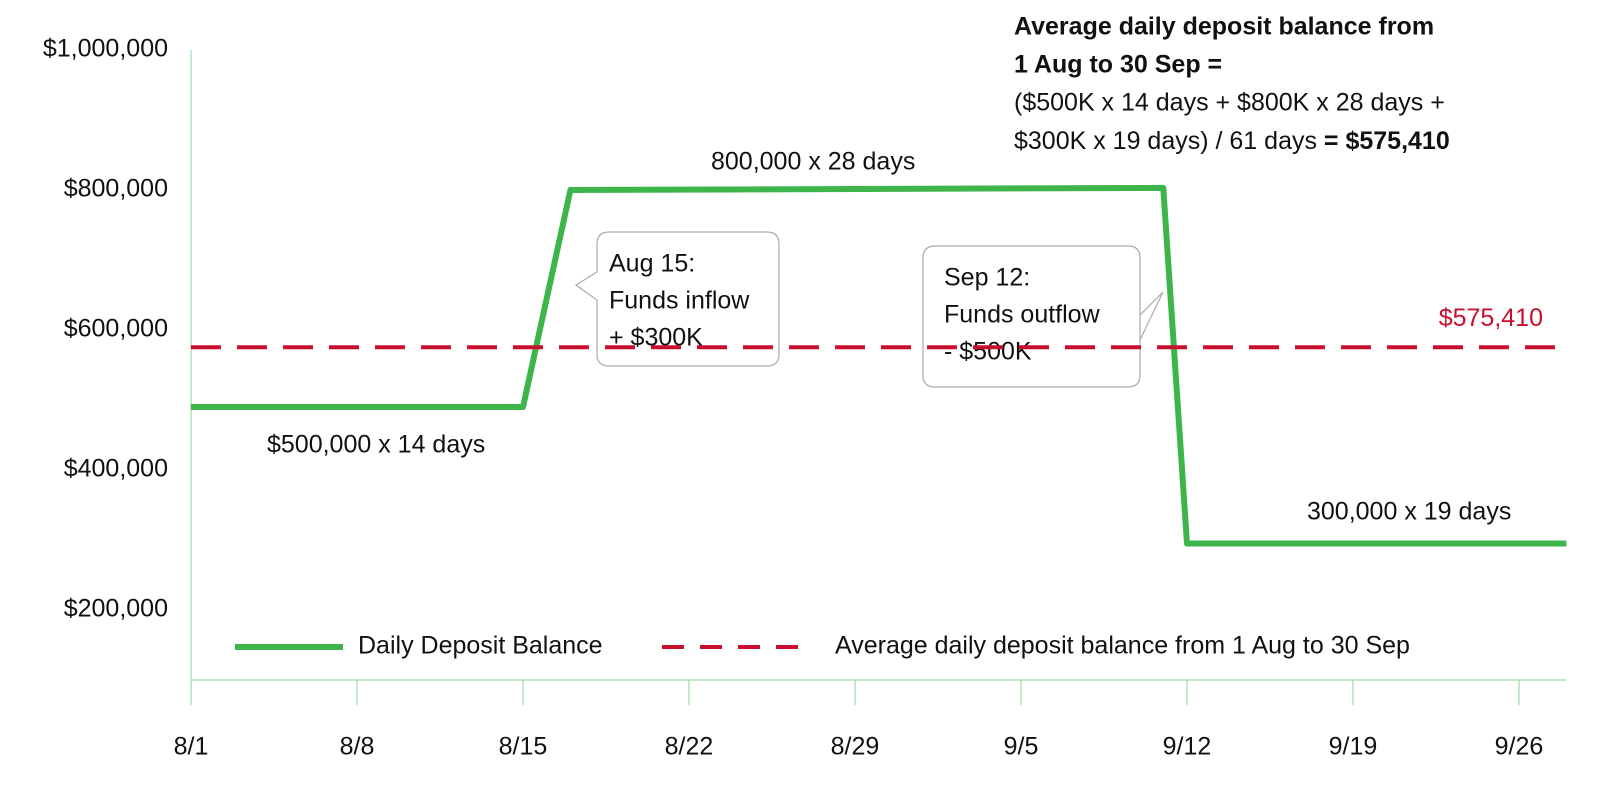 The height and width of the screenshot is (795, 1597). Describe the element at coordinates (523, 747) in the screenshot. I see `x-tick-label: 8/15` at that location.